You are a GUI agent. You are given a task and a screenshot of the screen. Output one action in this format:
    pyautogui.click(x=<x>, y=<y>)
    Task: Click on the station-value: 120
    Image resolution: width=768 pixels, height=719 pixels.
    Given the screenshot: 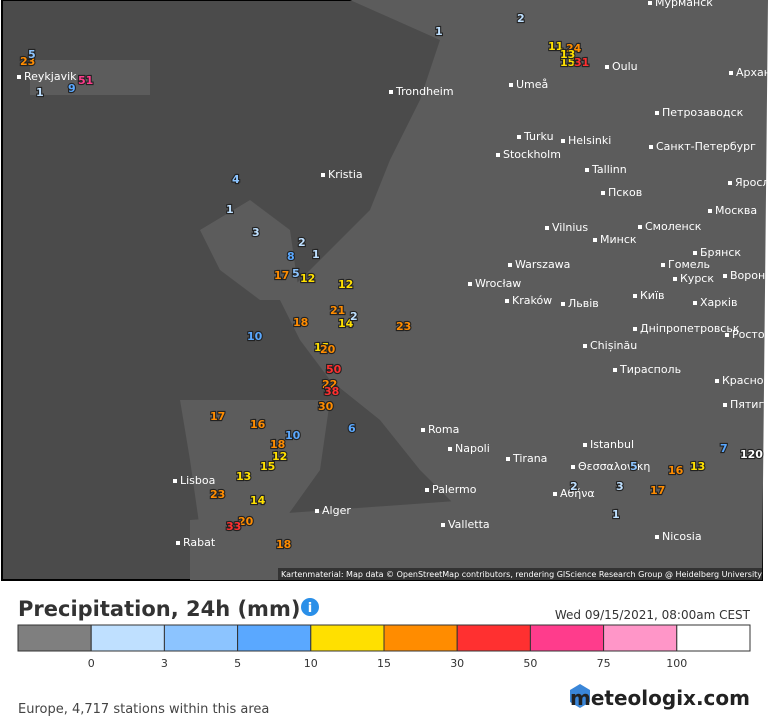 What is the action you would take?
    pyautogui.click(x=751, y=454)
    